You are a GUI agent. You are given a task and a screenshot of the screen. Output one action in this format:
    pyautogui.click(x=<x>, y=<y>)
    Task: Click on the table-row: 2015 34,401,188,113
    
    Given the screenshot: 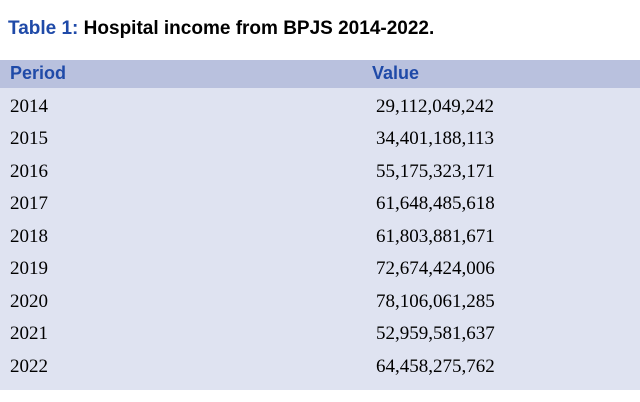 What is the action you would take?
    pyautogui.click(x=320, y=140)
    